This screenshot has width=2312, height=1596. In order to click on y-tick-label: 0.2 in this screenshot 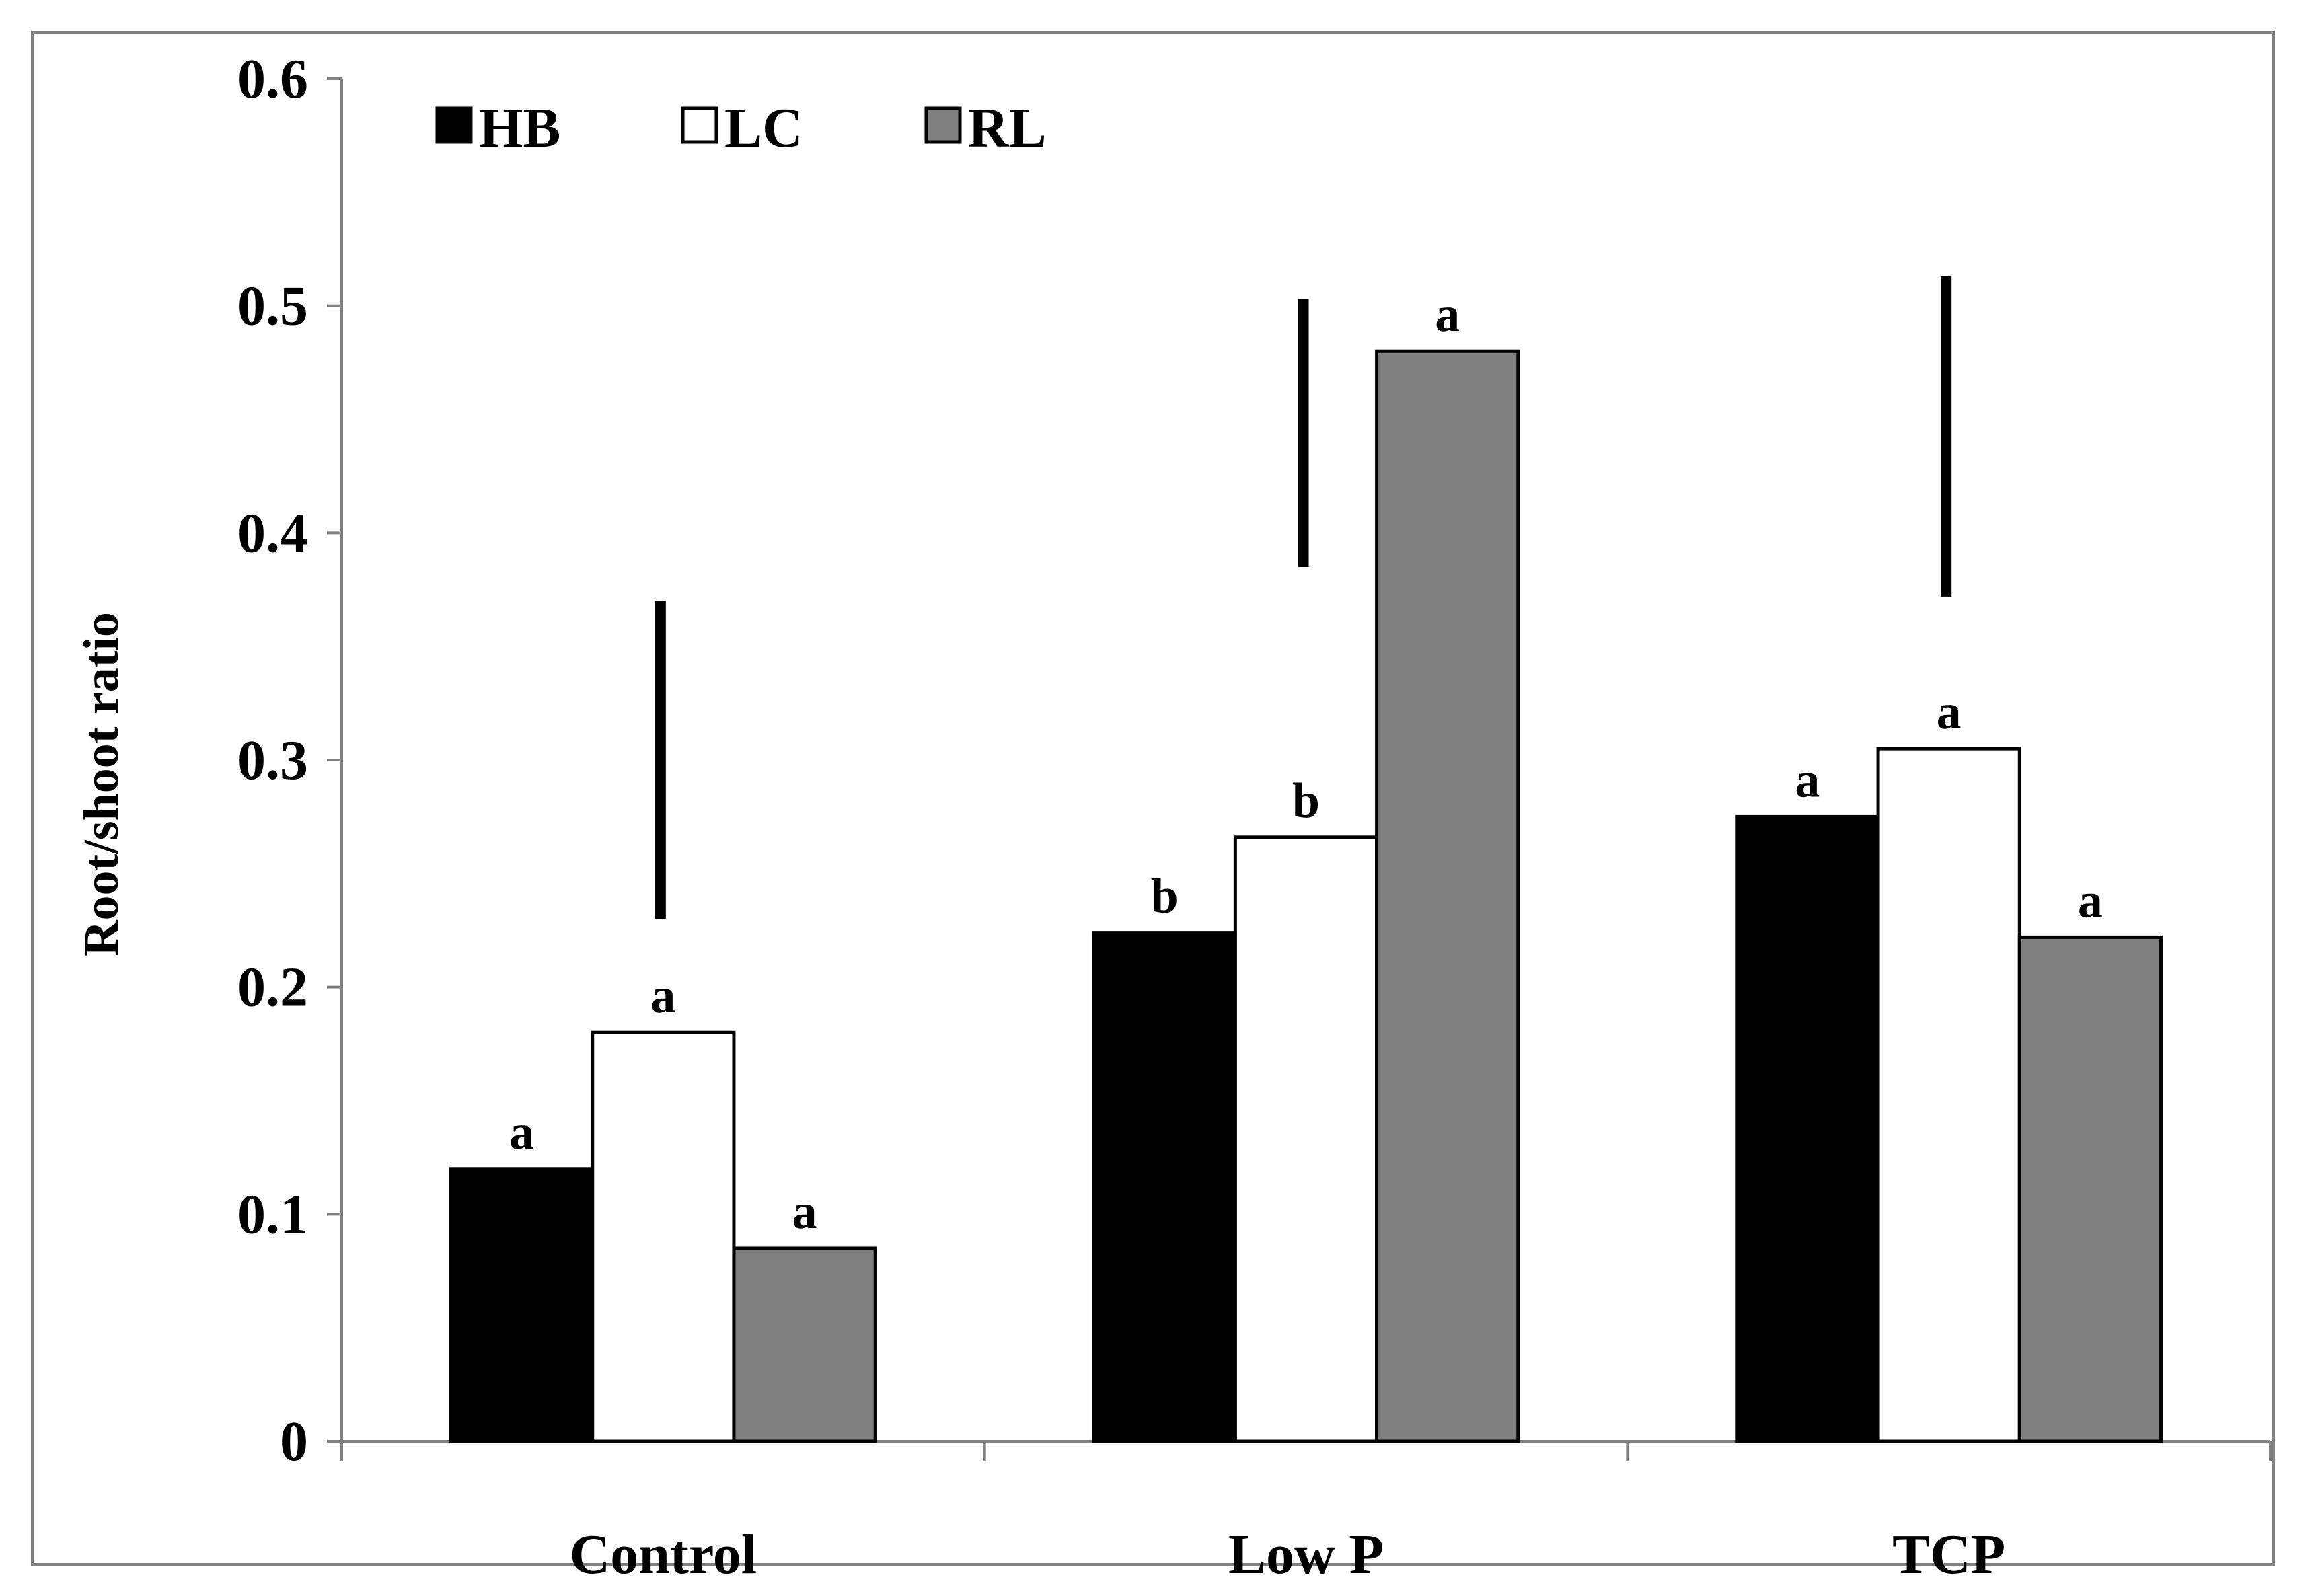, I will do `click(272, 988)`.